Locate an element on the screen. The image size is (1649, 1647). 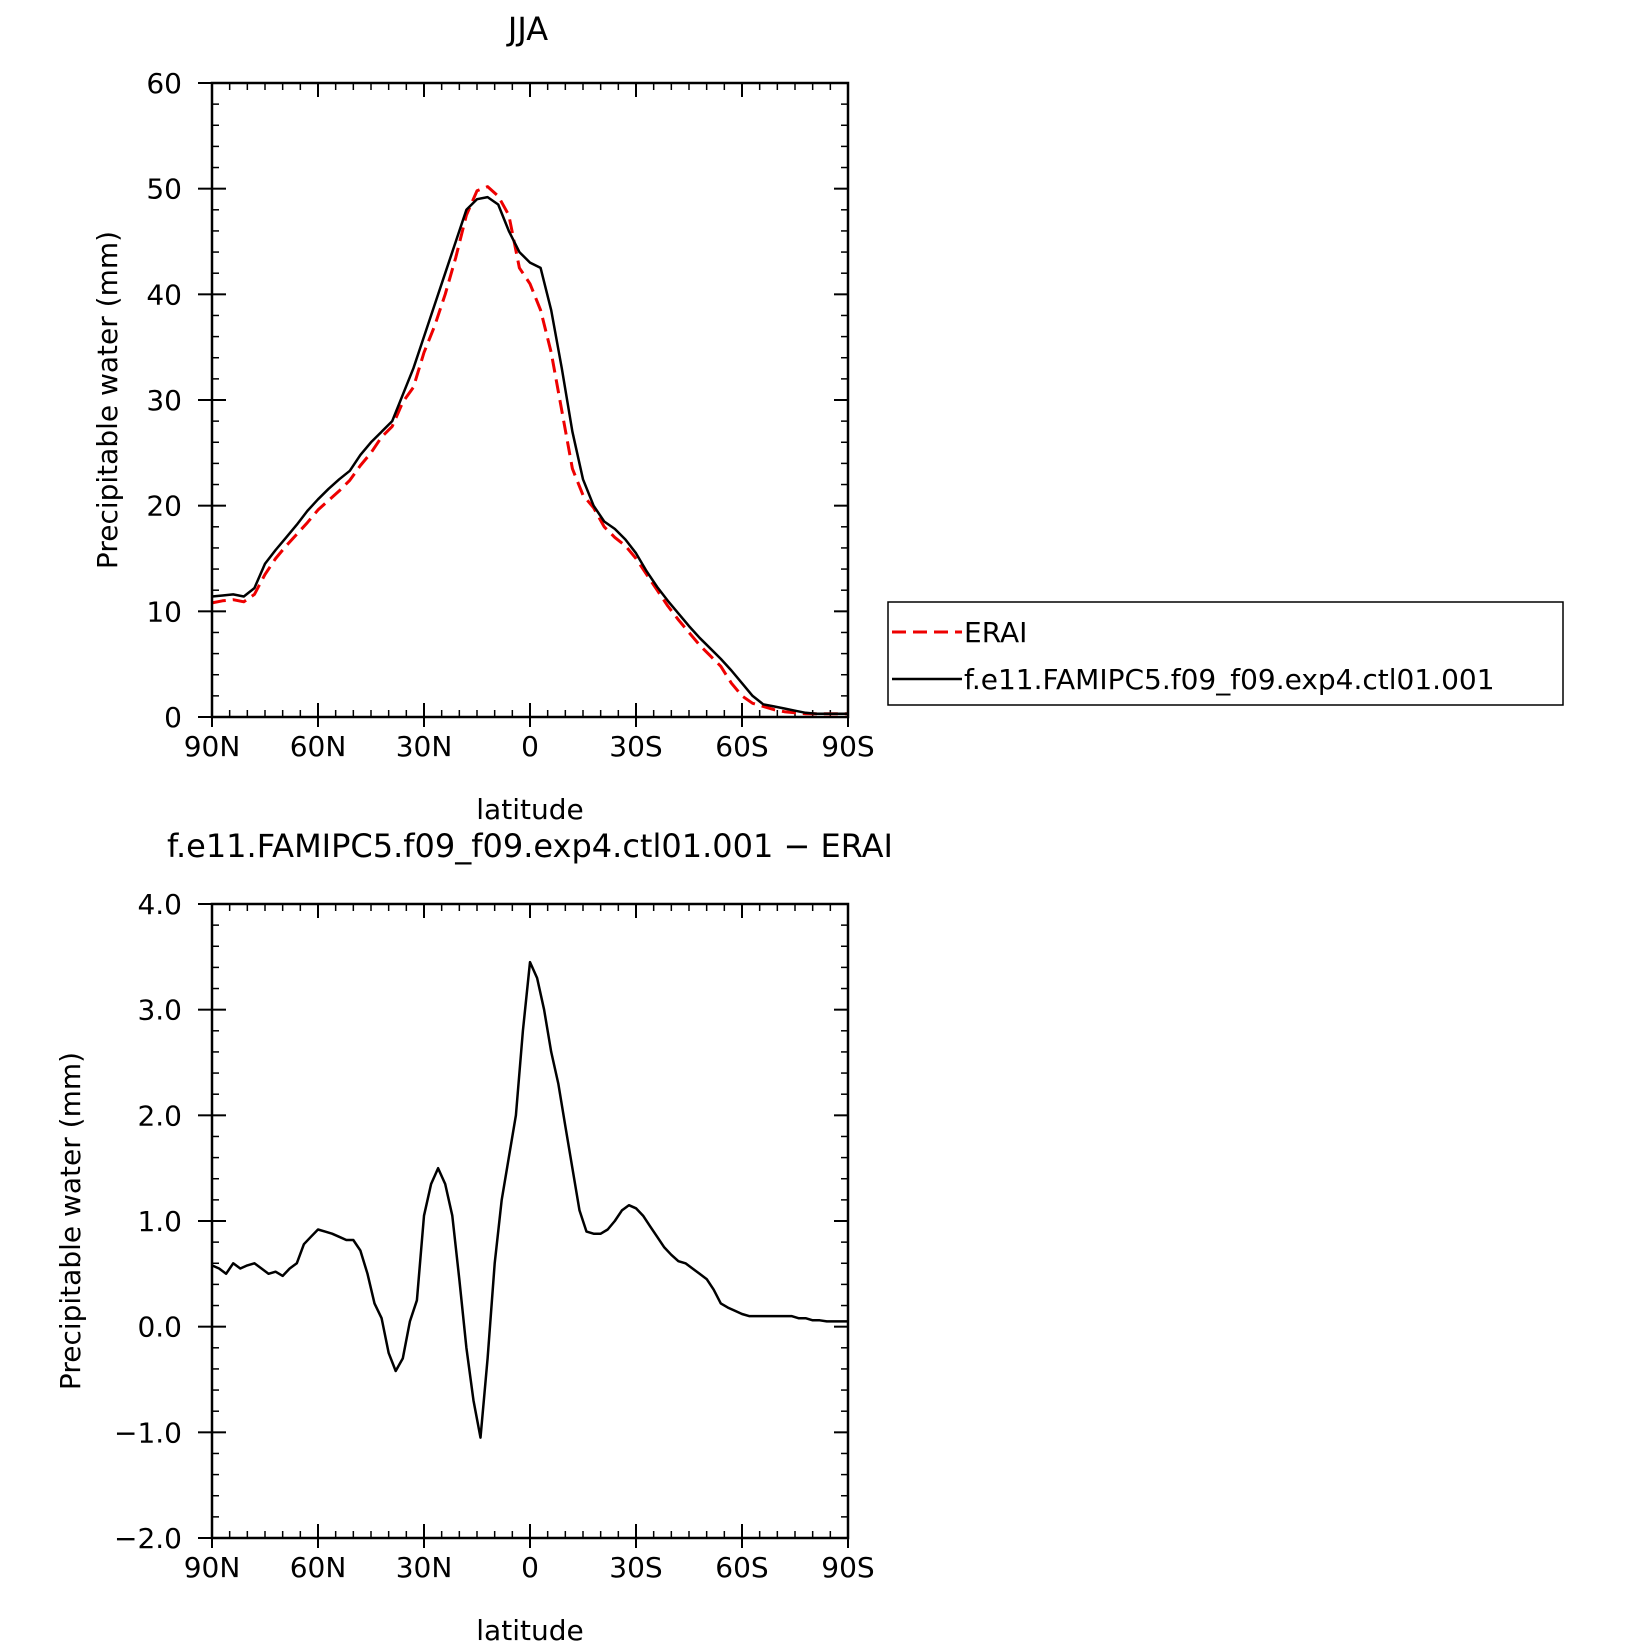
top-x-tick-label: 30N is located at coordinates (424, 746).